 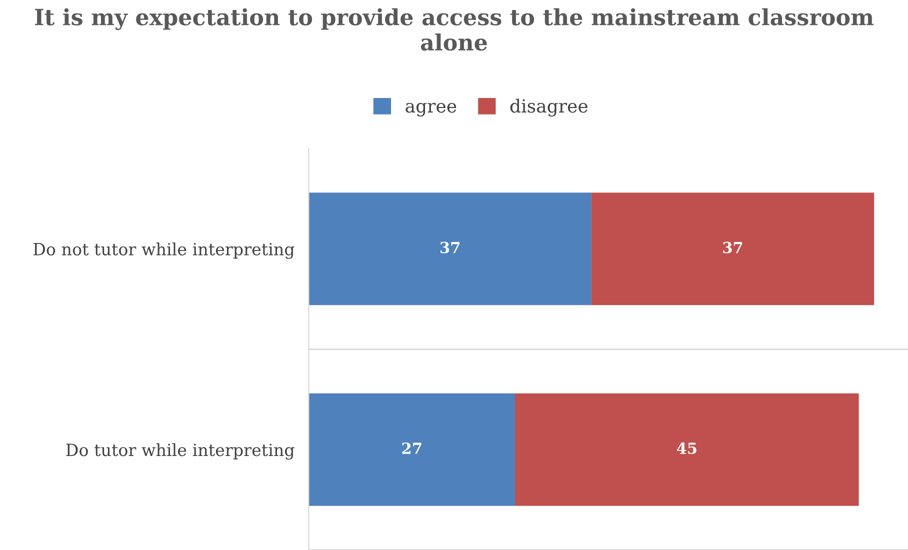 What do you see at coordinates (431, 109) in the screenshot?
I see `legend-label: agree` at bounding box center [431, 109].